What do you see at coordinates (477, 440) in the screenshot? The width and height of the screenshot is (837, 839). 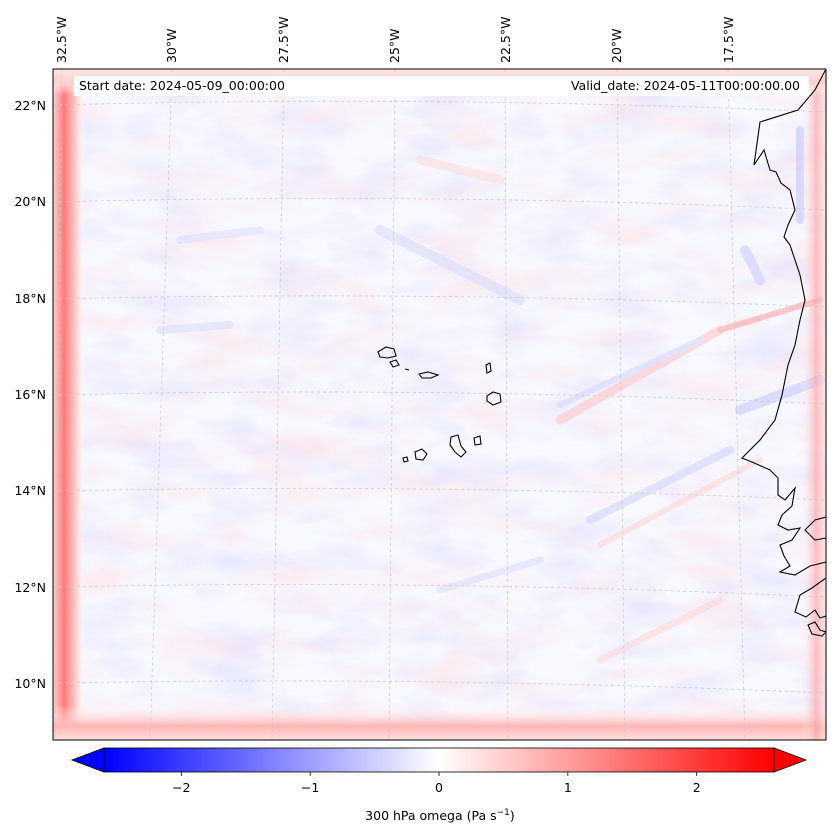 I see `island-maio` at bounding box center [477, 440].